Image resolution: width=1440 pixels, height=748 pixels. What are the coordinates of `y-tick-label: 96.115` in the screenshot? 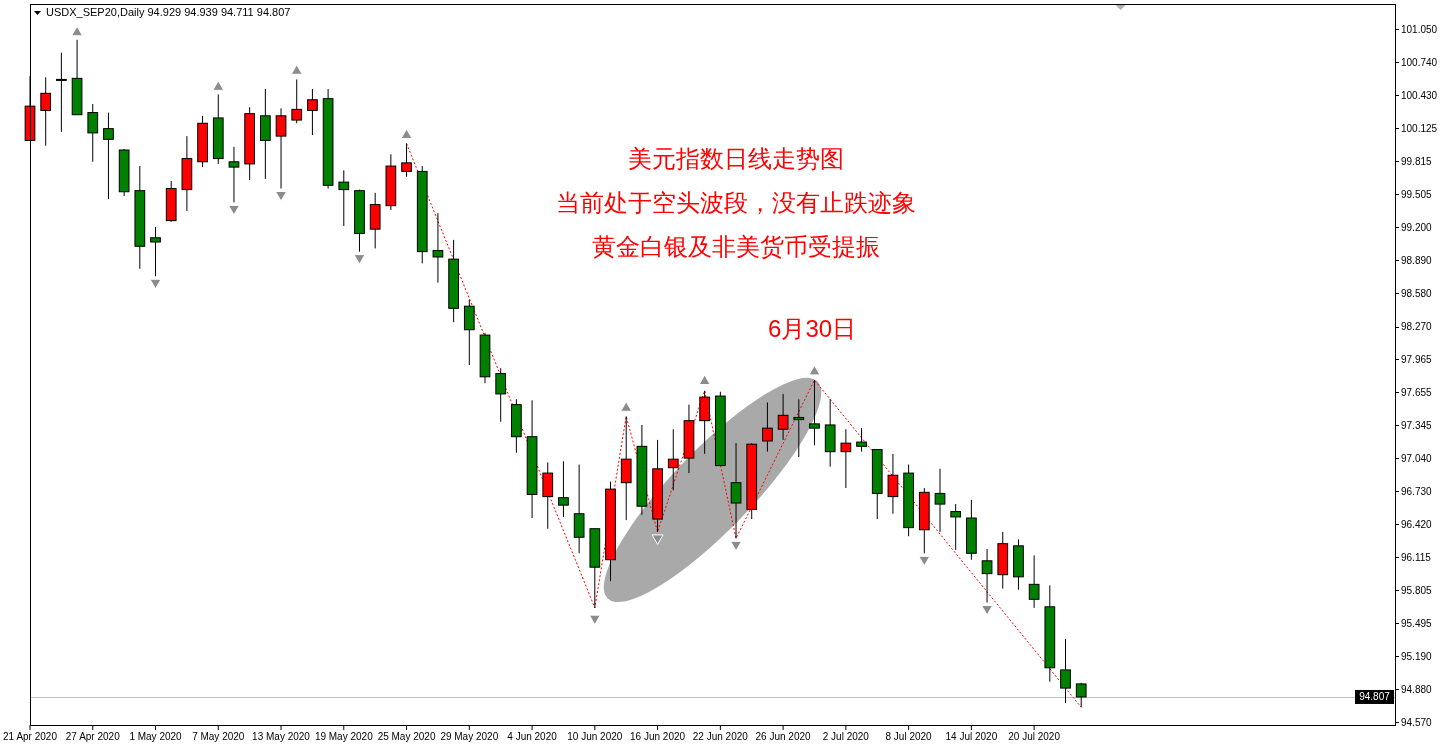 It's located at (1416, 557).